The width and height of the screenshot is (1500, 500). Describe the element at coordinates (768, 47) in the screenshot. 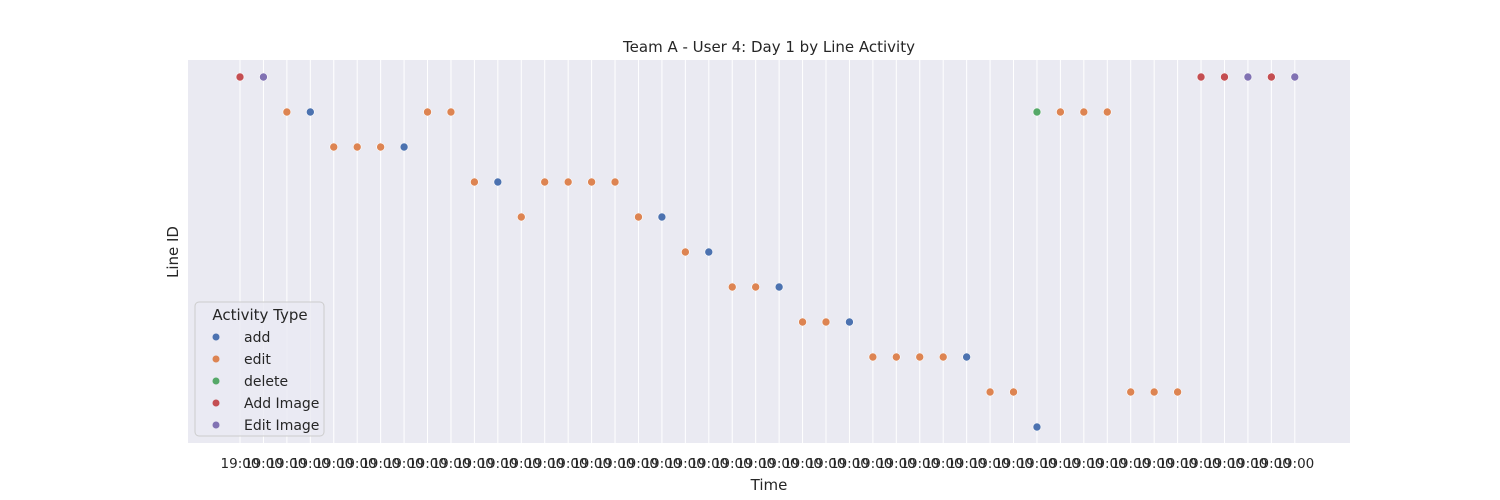

I see `chart-title: Team A - User 4: Day 1 by Line Activity` at that location.